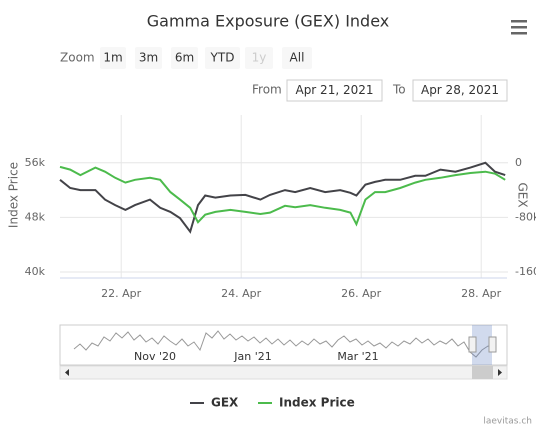 The height and width of the screenshot is (429, 536). I want to click on legend-item: GEX, so click(214, 403).